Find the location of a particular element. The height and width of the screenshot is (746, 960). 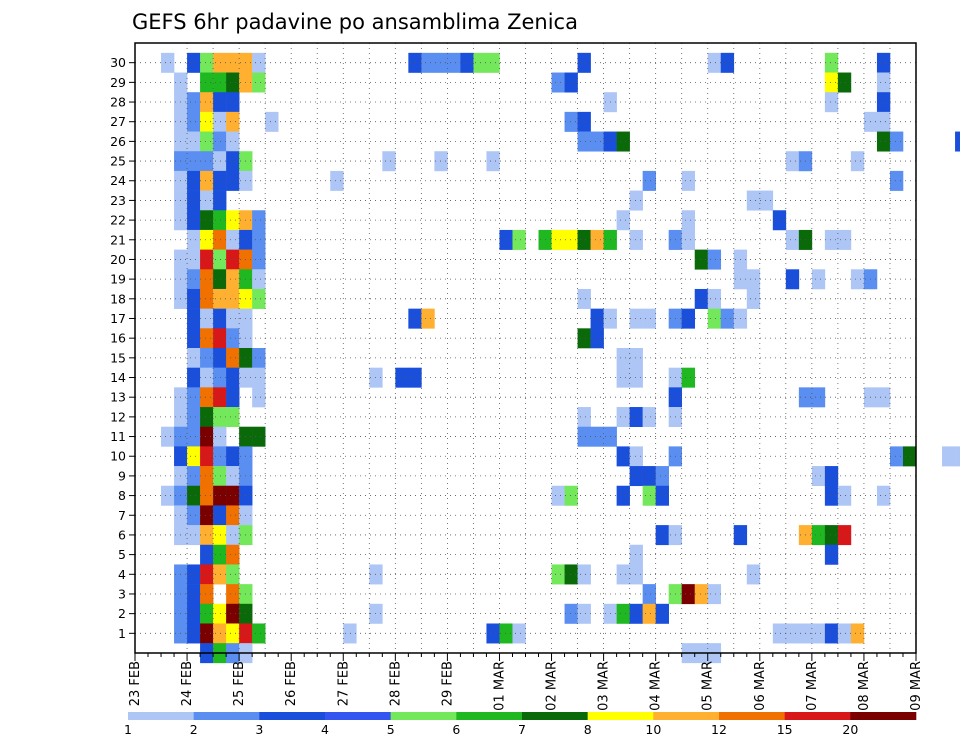

x-tick-label: 26 FEB is located at coordinates (291, 683).